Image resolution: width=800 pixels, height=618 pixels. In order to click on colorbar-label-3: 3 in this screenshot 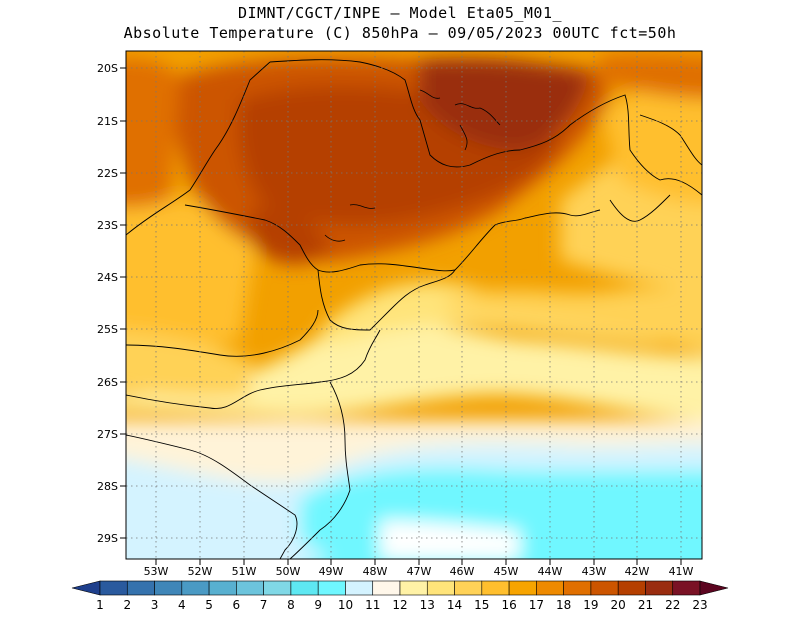, I will do `click(154, 605)`.